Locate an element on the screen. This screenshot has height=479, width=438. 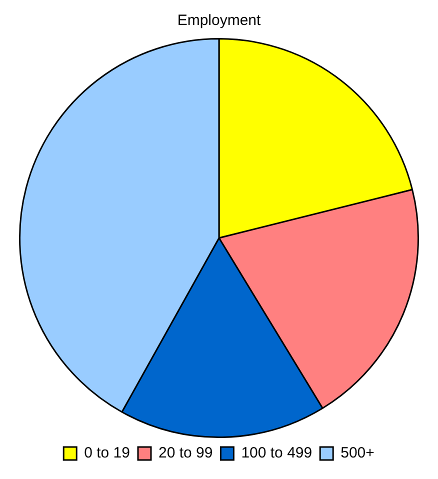
legend-label: 20 to 99 is located at coordinates (185, 453).